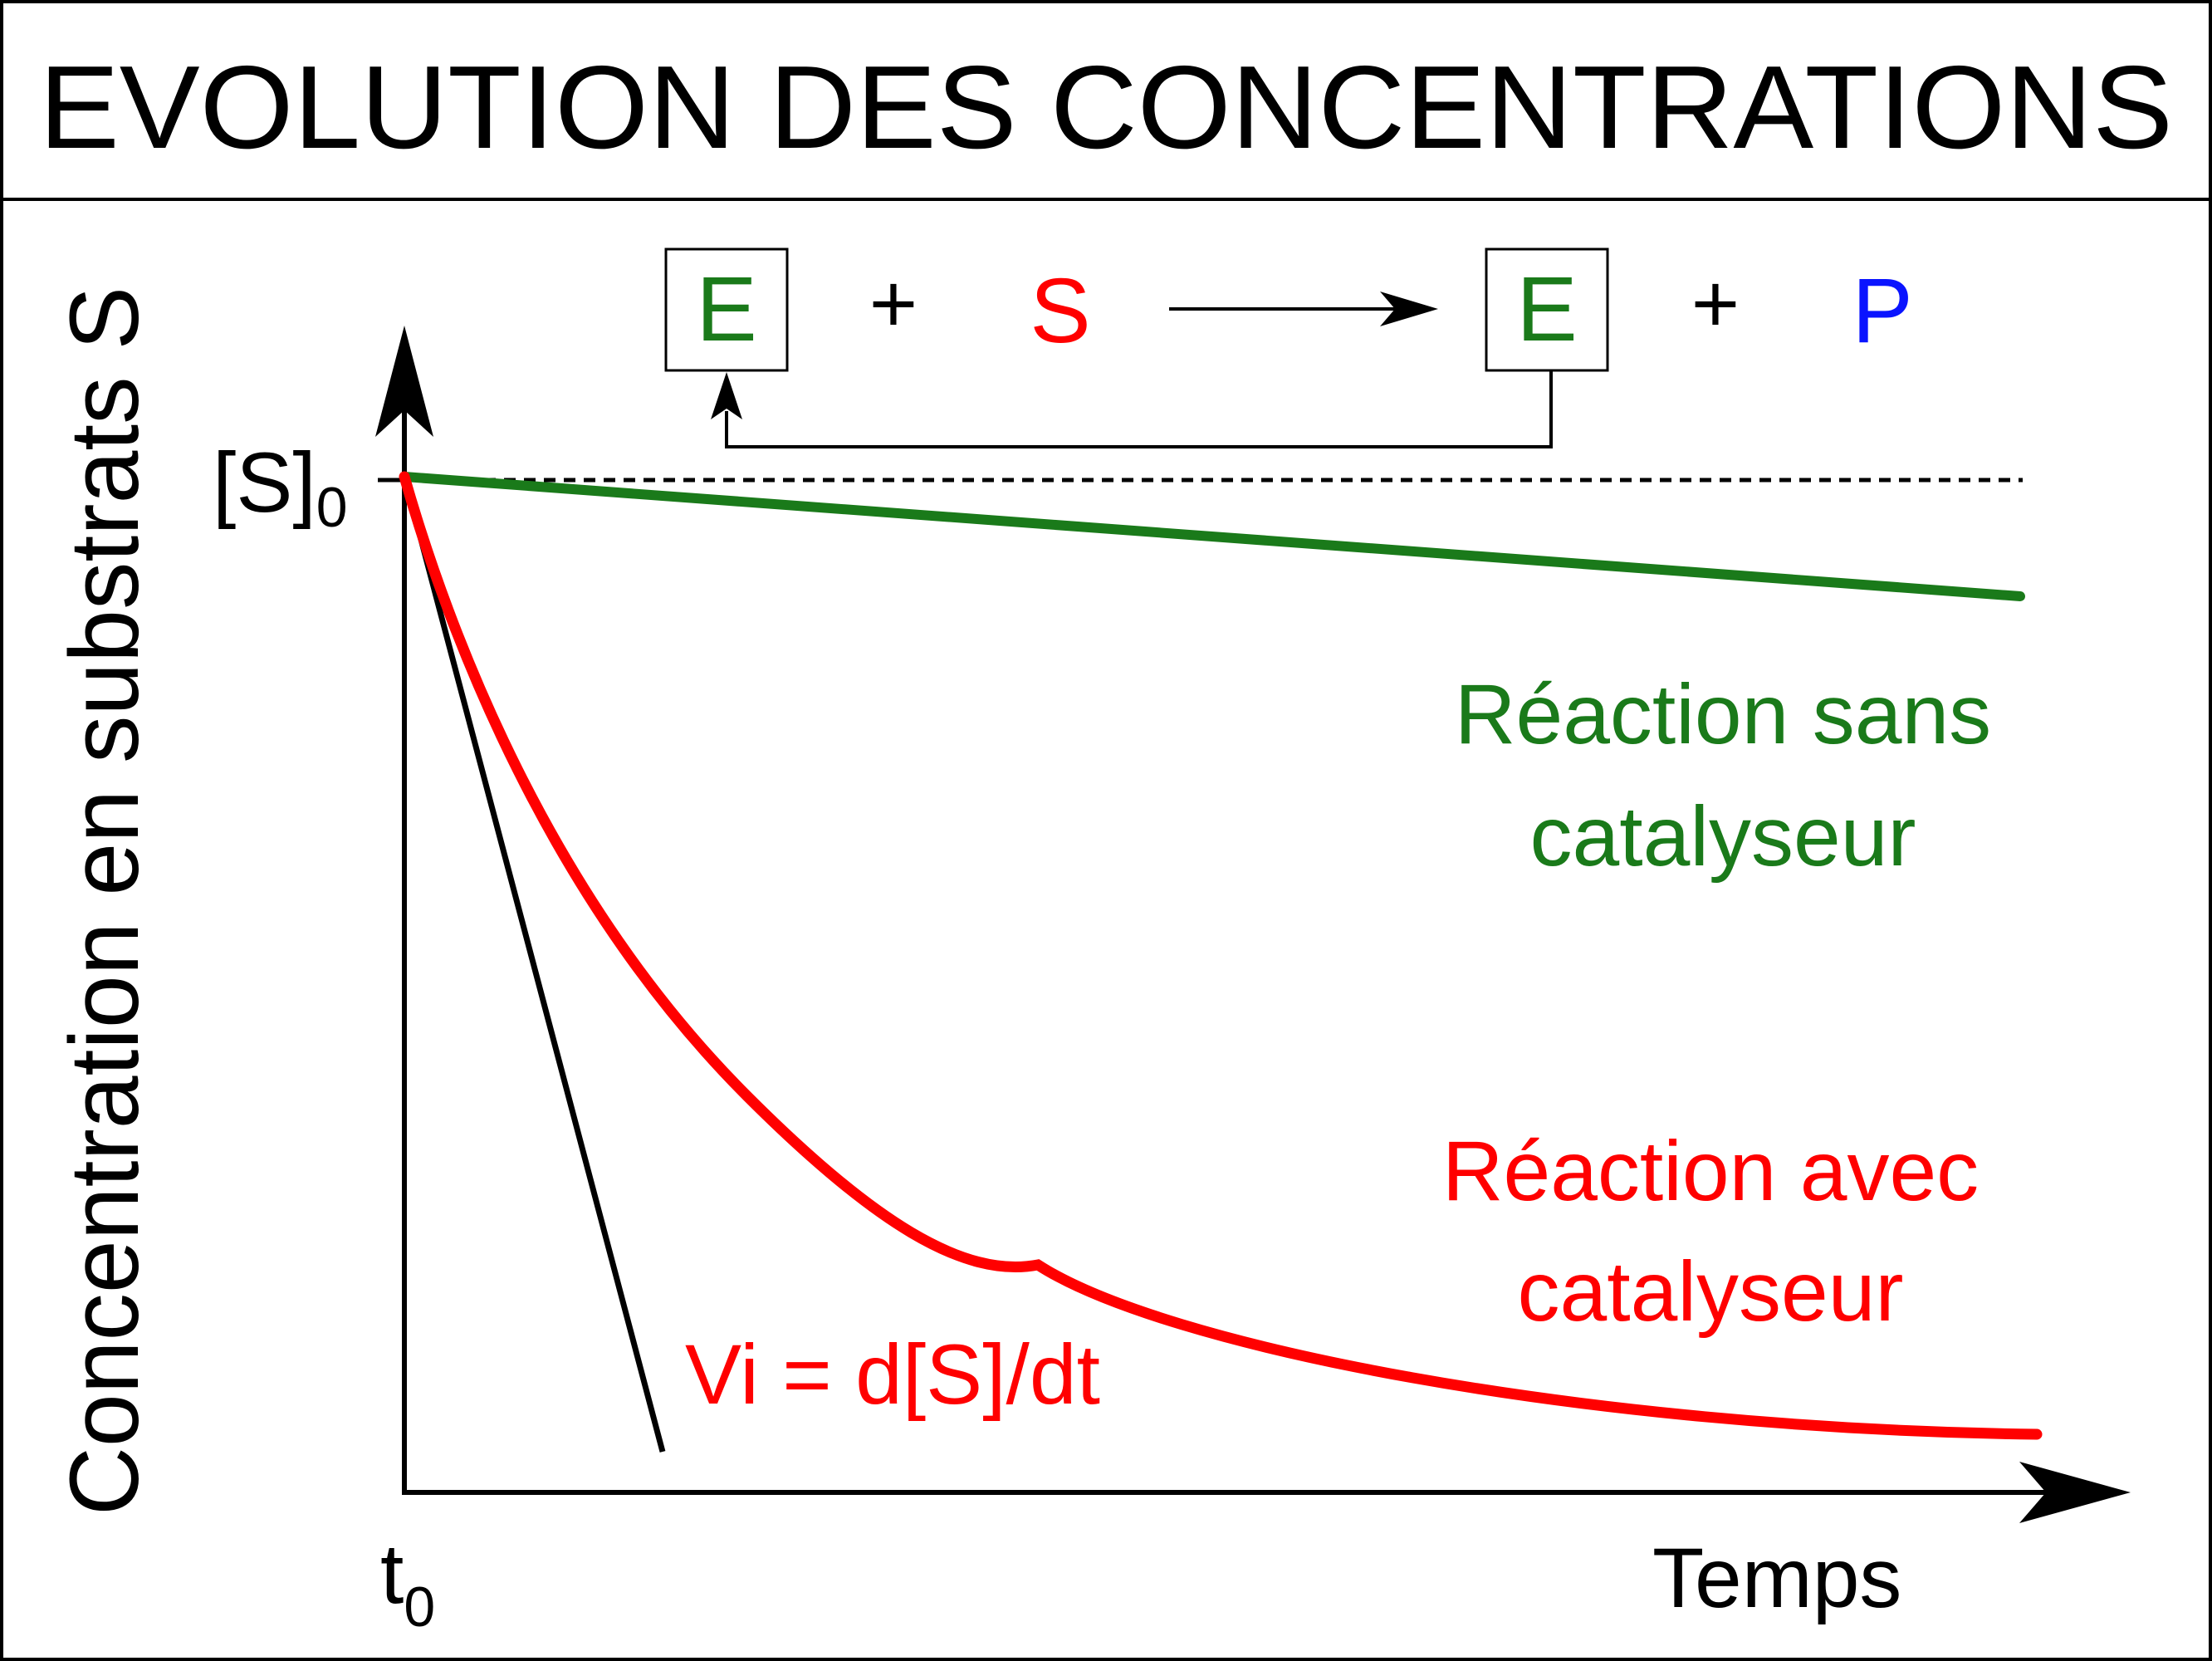 The width and height of the screenshot is (2212, 1661). What do you see at coordinates (1776, 1578) in the screenshot?
I see `x-axis-label: Temps` at bounding box center [1776, 1578].